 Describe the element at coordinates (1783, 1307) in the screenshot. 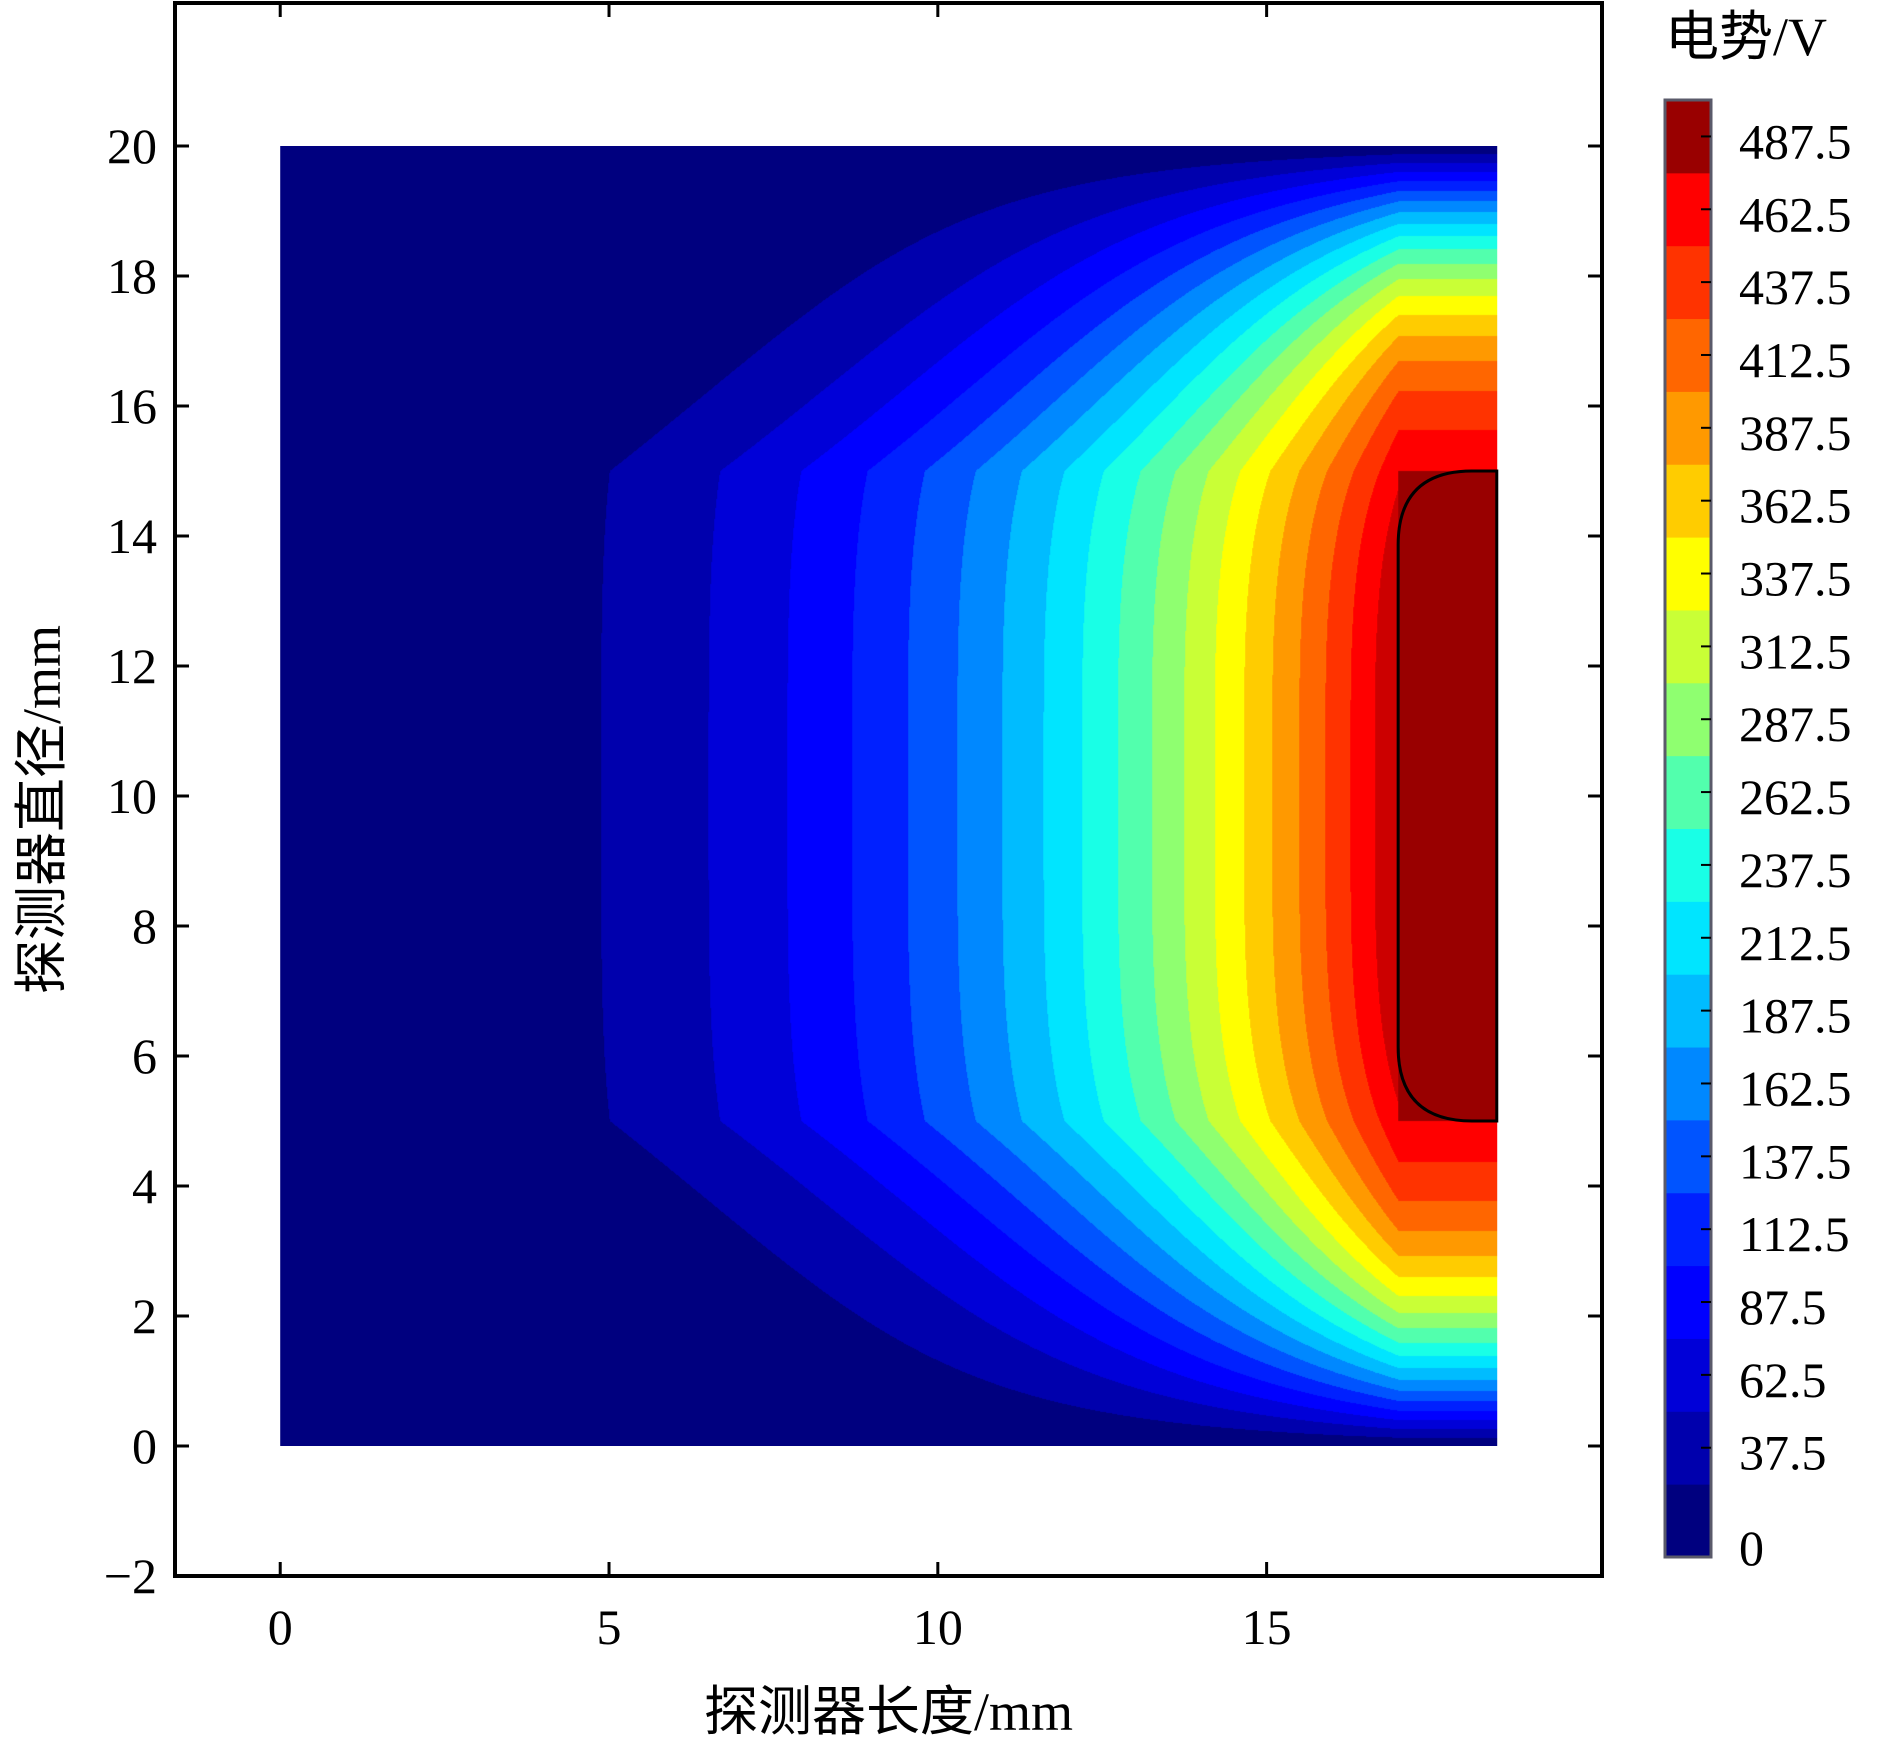

I see `colorbar-tick-label: 87.5` at that location.